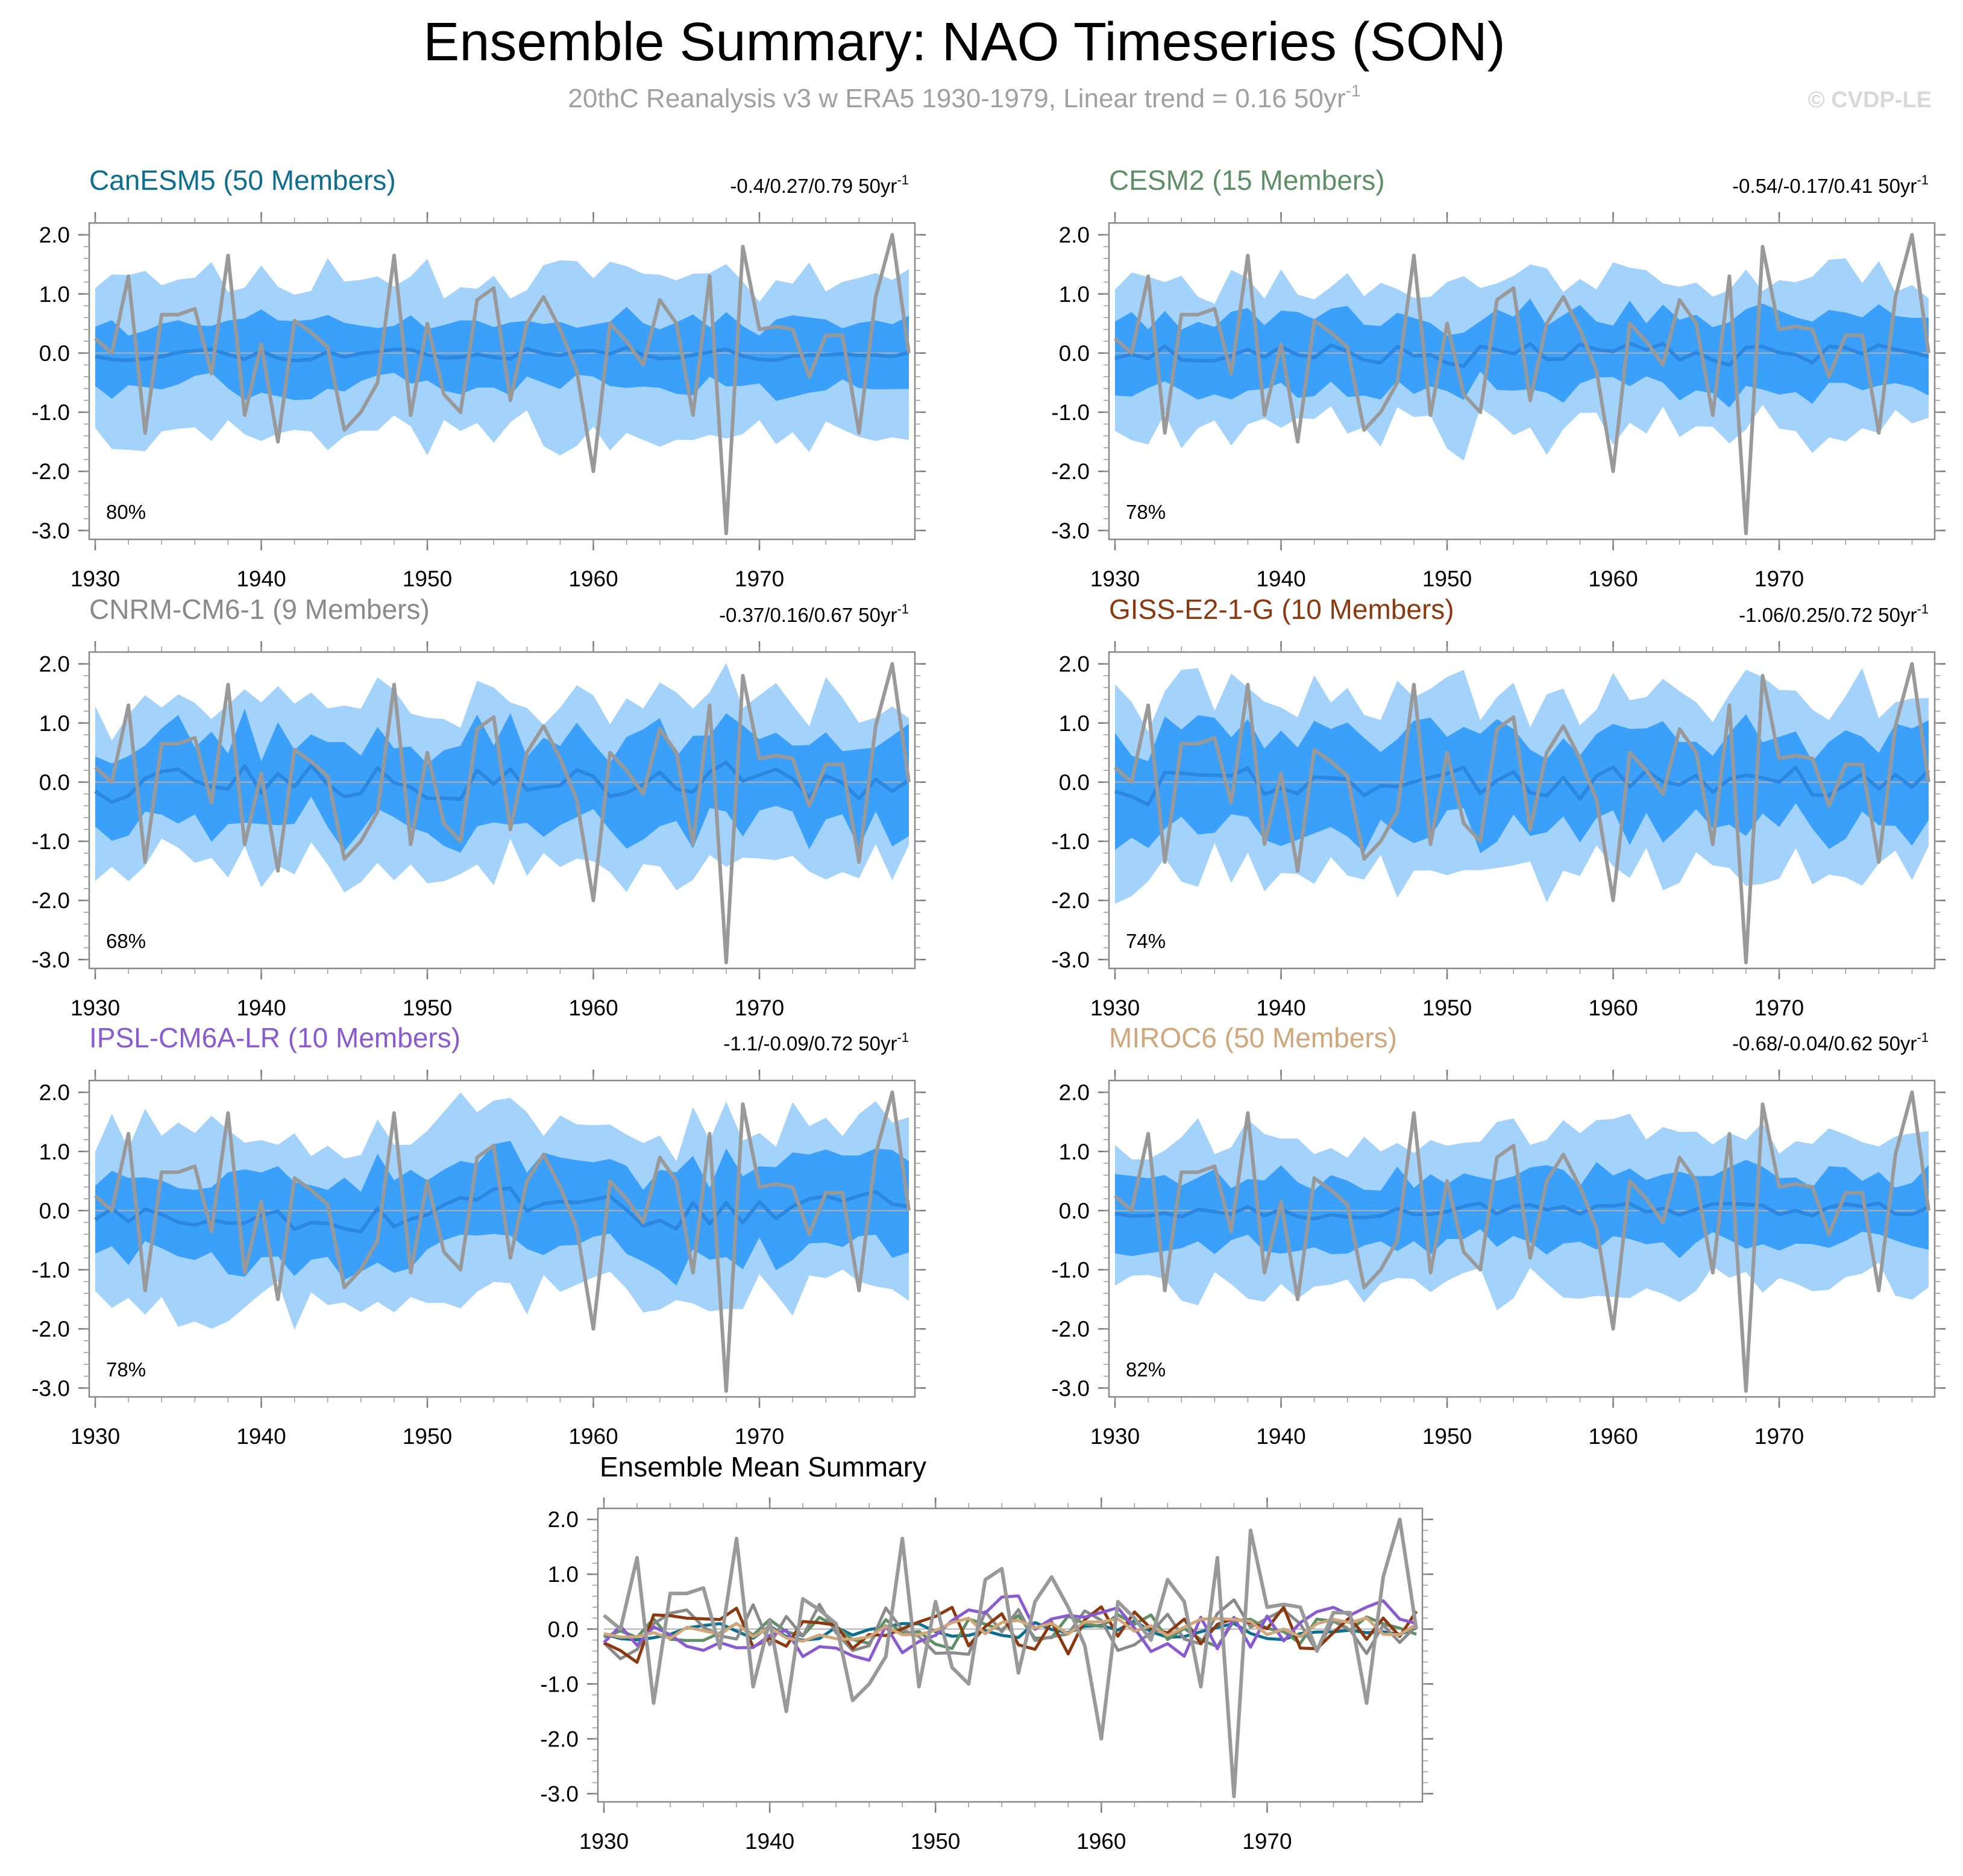  I want to click on panel-cnrm-cm6-1-title: CNRM-CM6-1 (9 Members), so click(259, 609).